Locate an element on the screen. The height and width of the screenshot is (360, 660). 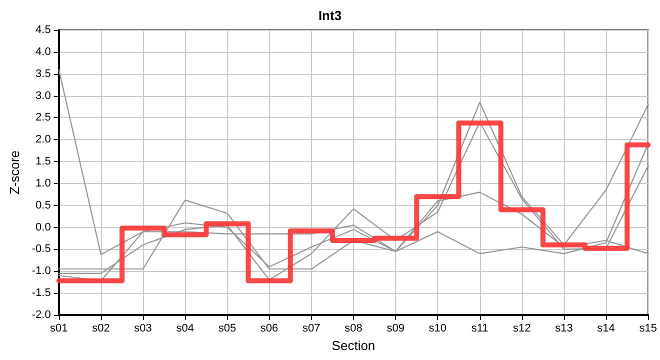
y-tick-label: 2.5 is located at coordinates (43, 118).